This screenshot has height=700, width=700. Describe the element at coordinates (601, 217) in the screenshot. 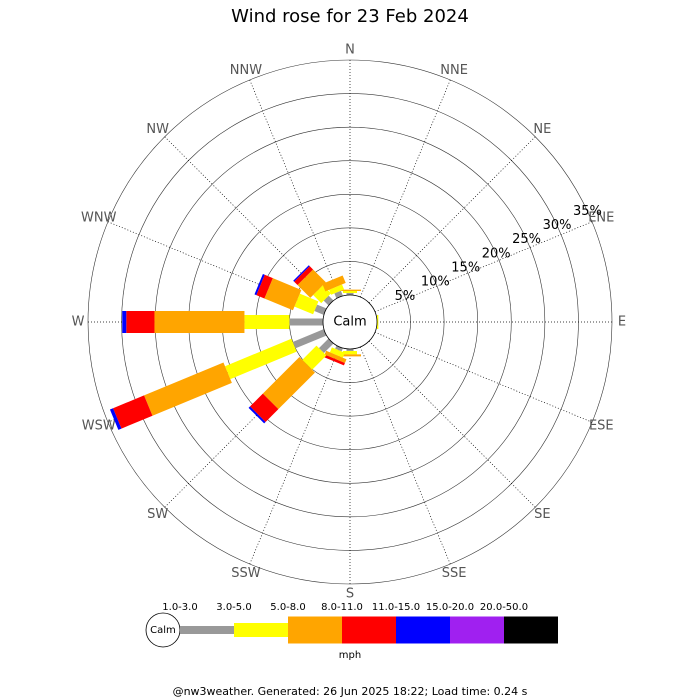

I see `direction-label: ENE` at that location.